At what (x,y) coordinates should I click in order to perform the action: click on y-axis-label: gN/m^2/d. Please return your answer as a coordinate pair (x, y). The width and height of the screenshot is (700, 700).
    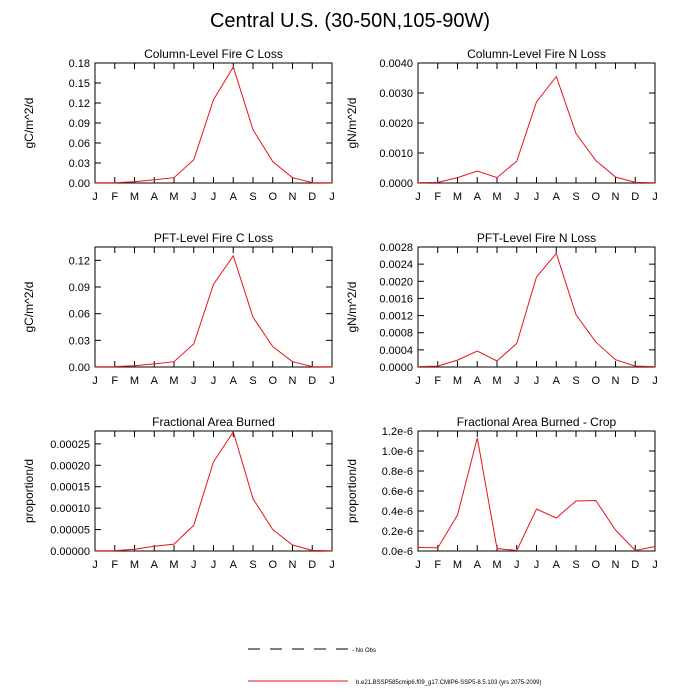
    Looking at the image, I should click on (352, 123).